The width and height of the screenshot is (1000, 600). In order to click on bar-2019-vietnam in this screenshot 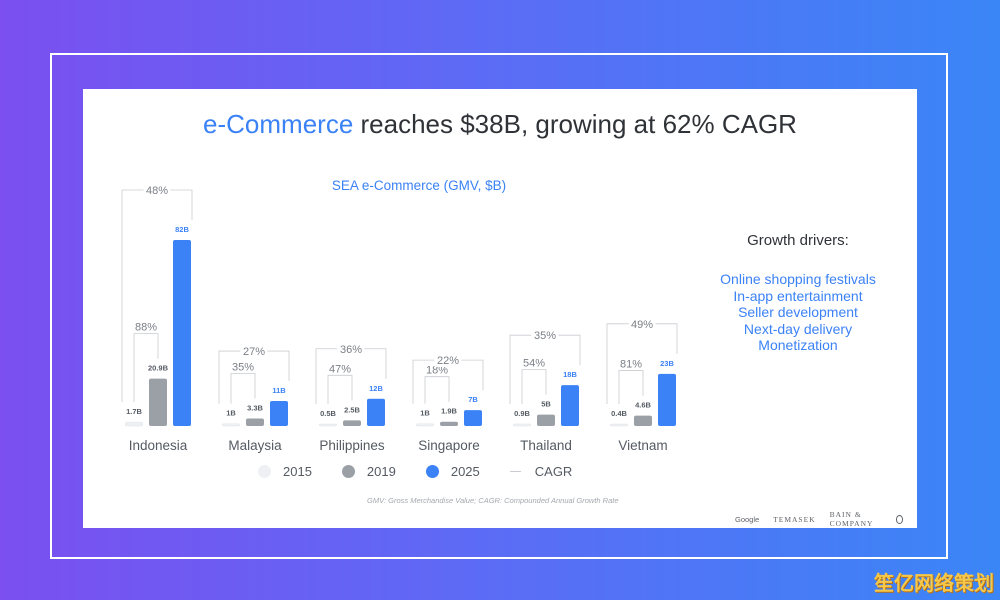, I will do `click(643, 420)`.